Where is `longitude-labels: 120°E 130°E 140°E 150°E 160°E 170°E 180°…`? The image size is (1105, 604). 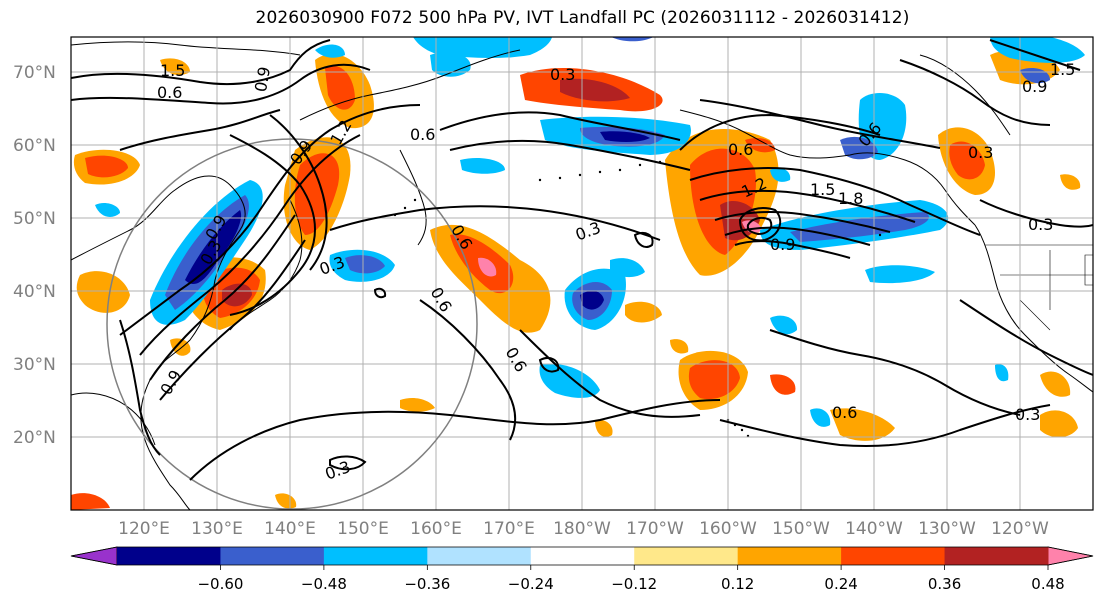
longitude-labels: 120°E 130°E 140°E 150°E 160°E 170°E 180°… is located at coordinates (583, 529).